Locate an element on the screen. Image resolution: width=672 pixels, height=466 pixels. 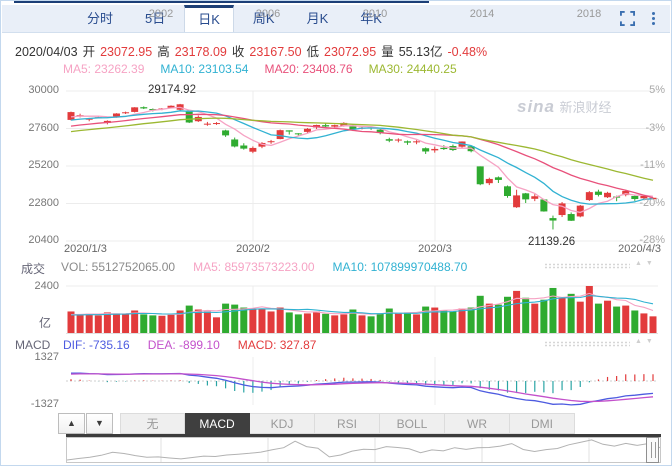
indicator-tab: MACD is located at coordinates (217, 423).